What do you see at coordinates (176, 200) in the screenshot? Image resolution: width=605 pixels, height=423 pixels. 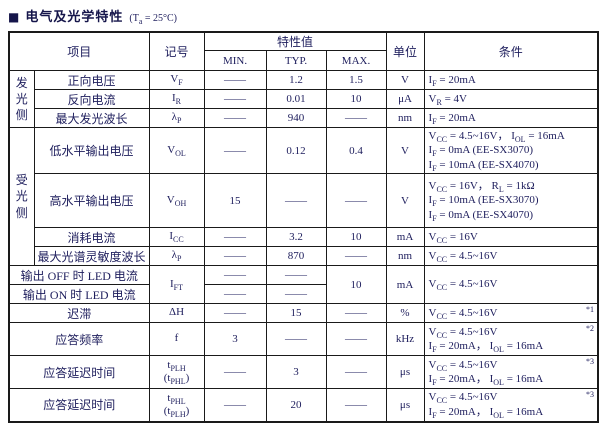 I see `symbol-cell: VOH` at bounding box center [176, 200].